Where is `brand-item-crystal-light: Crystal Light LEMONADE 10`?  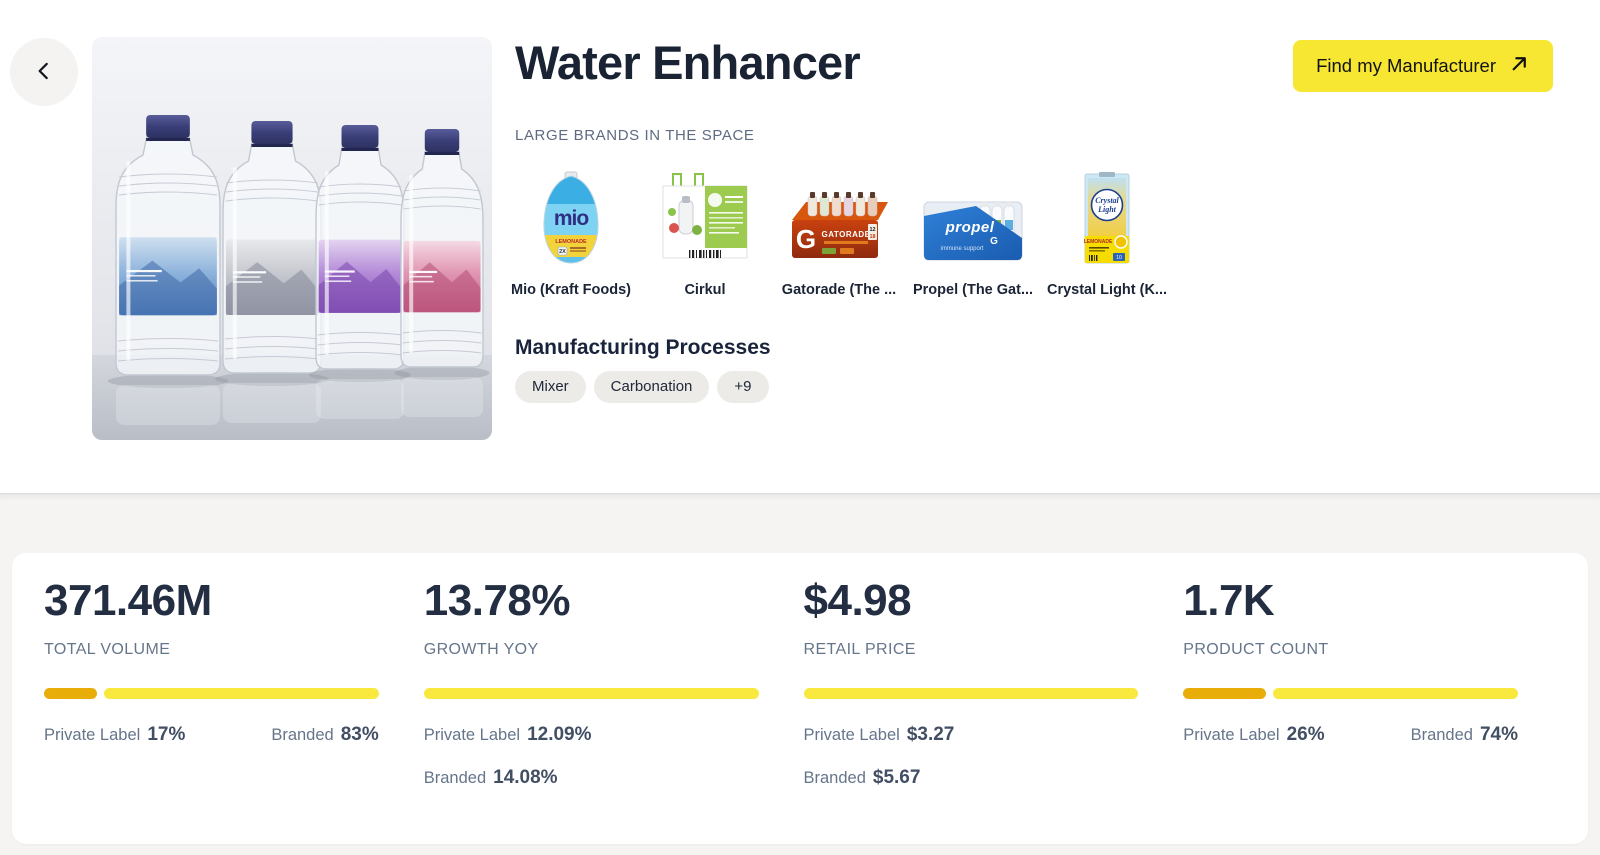 brand-item-crystal-light: Crystal Light LEMONADE 10 is located at coordinates (1107, 234).